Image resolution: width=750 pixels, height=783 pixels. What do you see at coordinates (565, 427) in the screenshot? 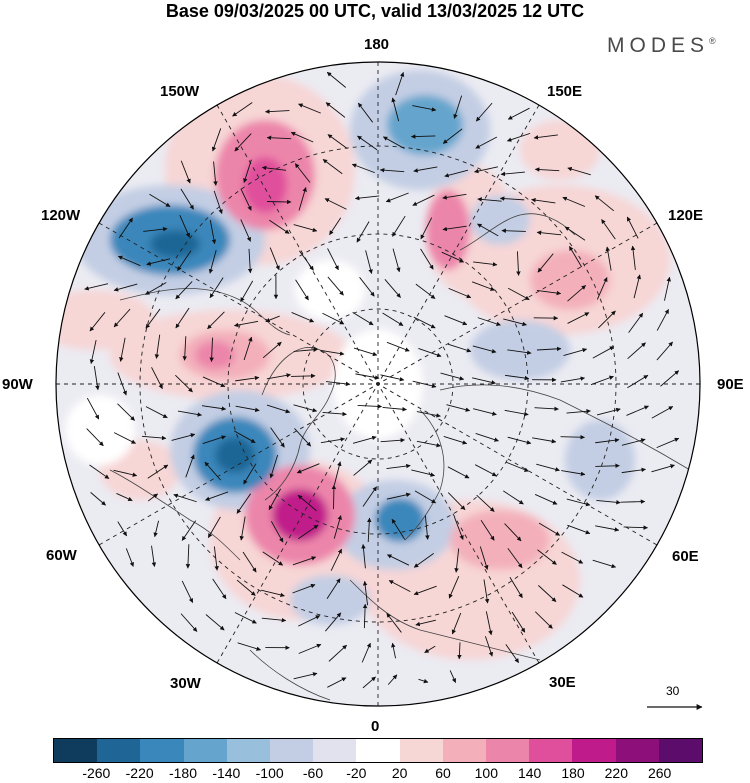
I see `siberia-coast` at bounding box center [565, 427].